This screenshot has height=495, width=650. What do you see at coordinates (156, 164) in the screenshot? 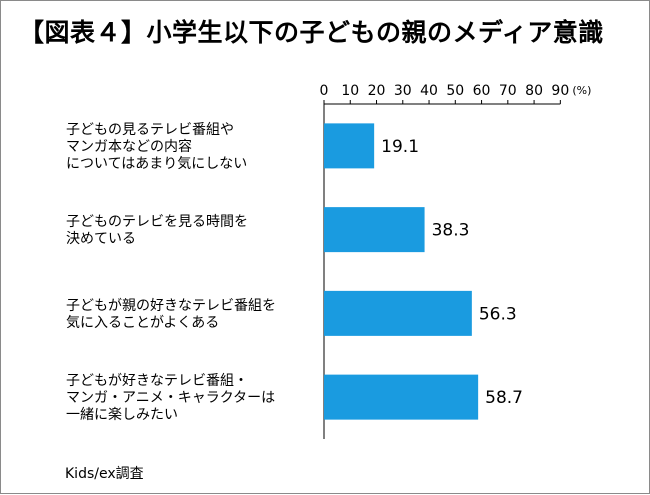
I see `category-label: についてはあまり気にしない` at bounding box center [156, 164].